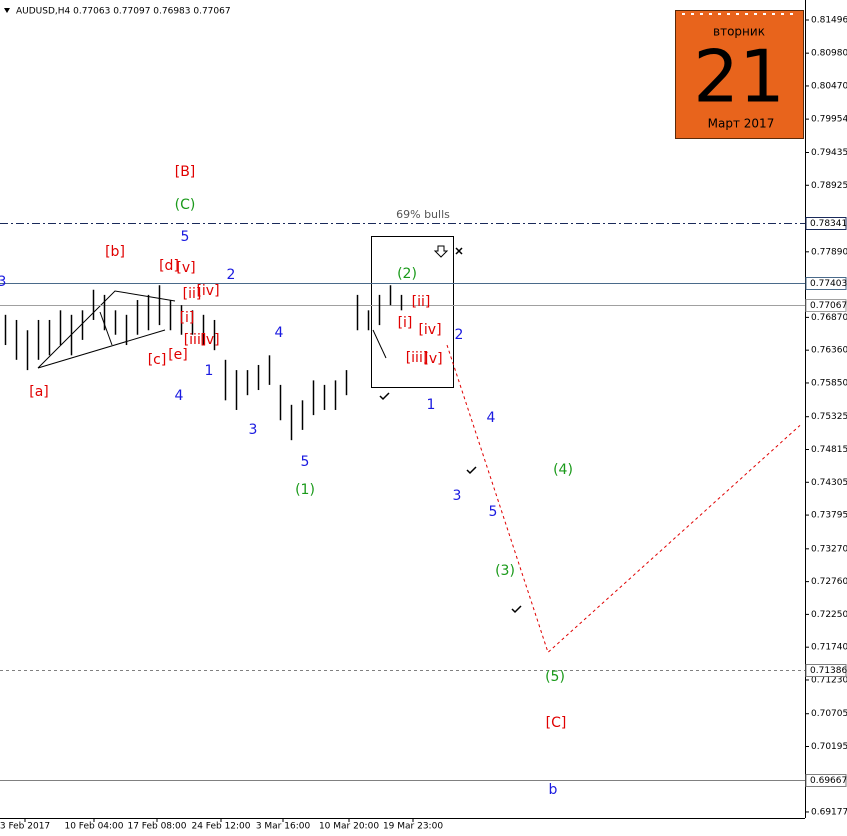 This screenshot has height=836, width=847. I want to click on level-label: 0.78341, so click(828, 224).